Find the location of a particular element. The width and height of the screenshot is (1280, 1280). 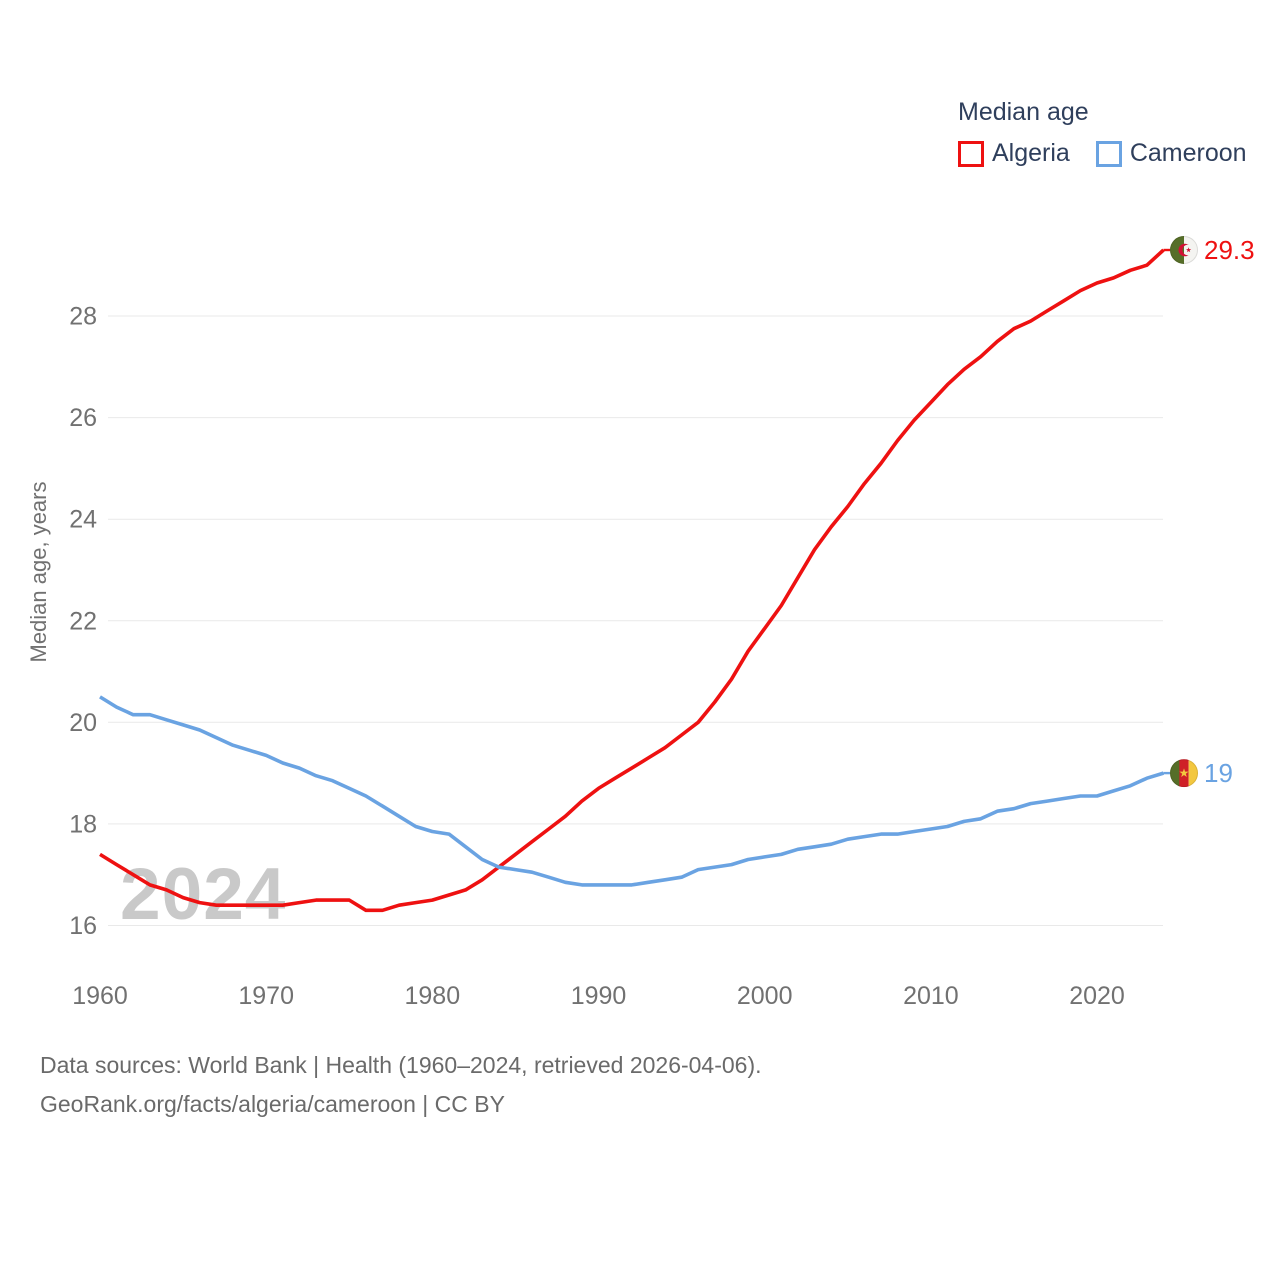

x-tick-label: 2020 is located at coordinates (1097, 996).